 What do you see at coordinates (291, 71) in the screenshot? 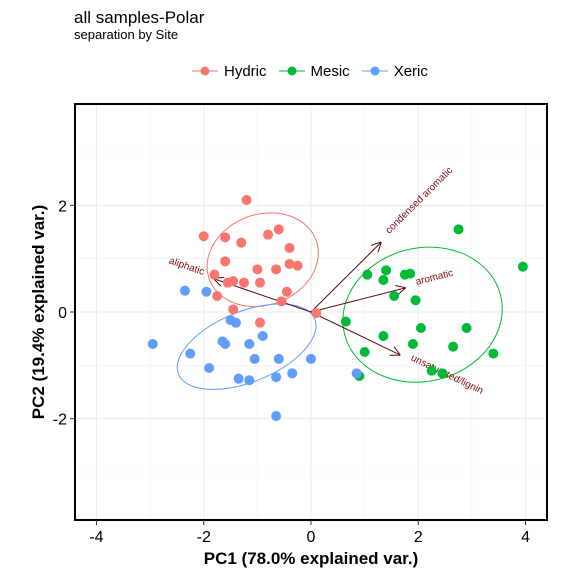
I see `legend-key-mesic` at bounding box center [291, 71].